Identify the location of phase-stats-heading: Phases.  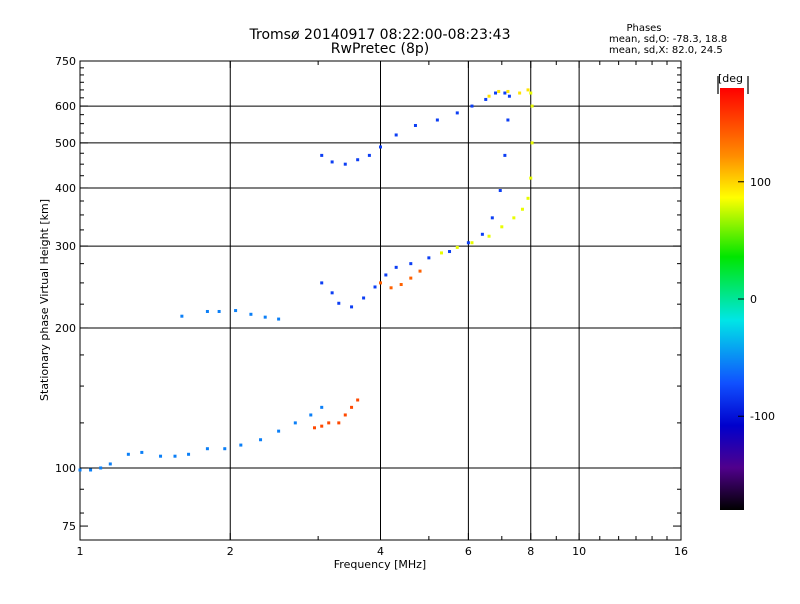
(643, 28).